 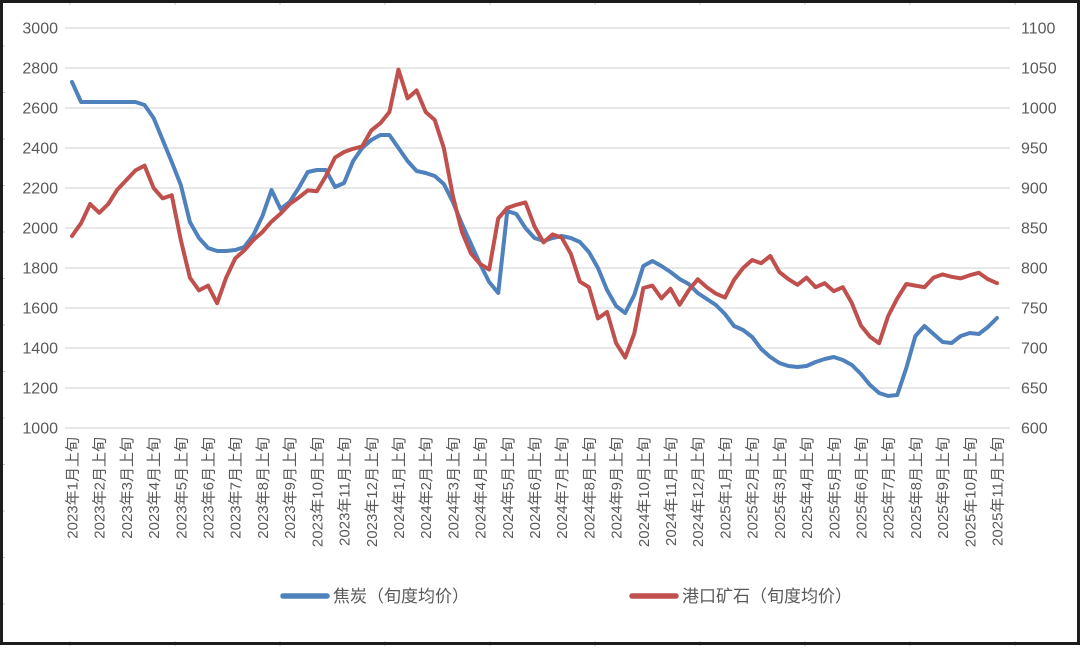 I want to click on right-axis-tick-label: 1050, so click(x=1039, y=69).